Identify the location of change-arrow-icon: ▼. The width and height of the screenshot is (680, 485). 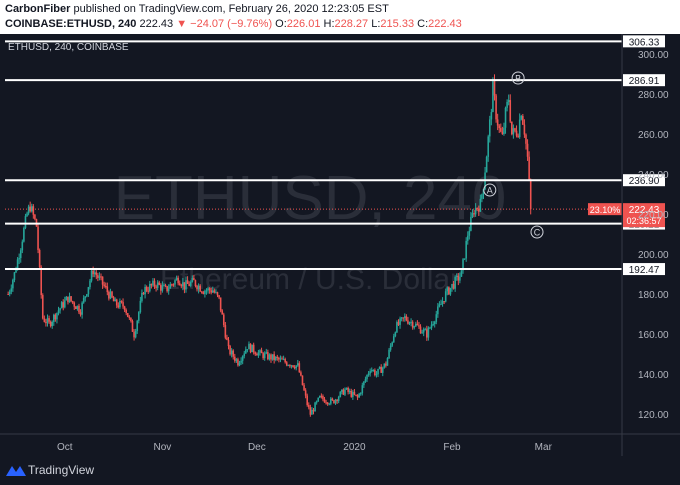
(182, 24).